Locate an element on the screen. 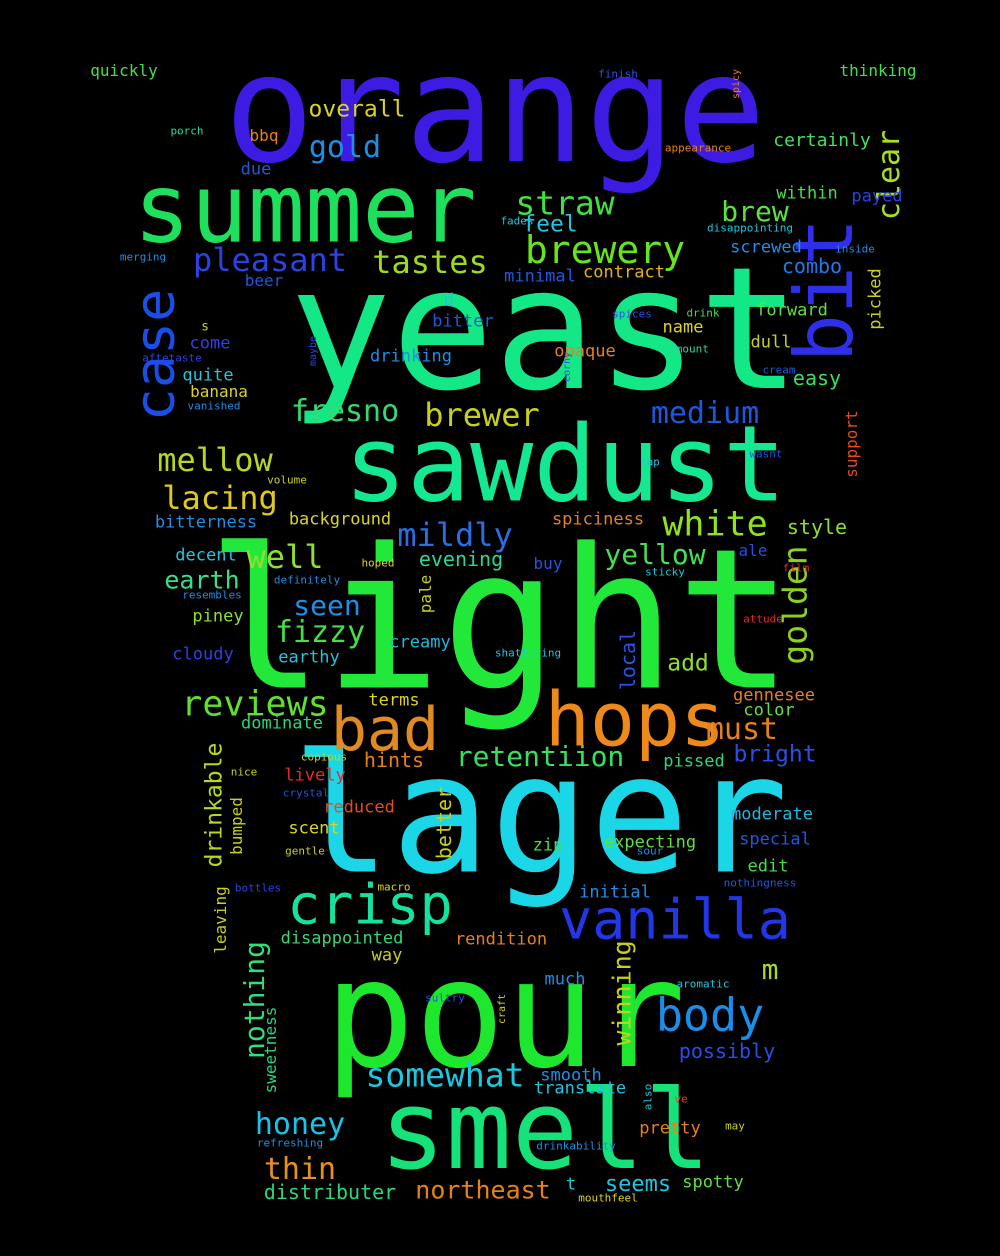  word-vanished: vanished is located at coordinates (214, 406).